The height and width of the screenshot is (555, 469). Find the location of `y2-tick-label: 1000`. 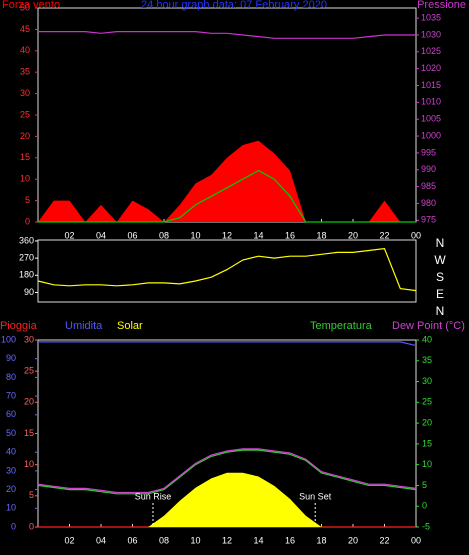

y2-tick-label: 1000 is located at coordinates (431, 135).